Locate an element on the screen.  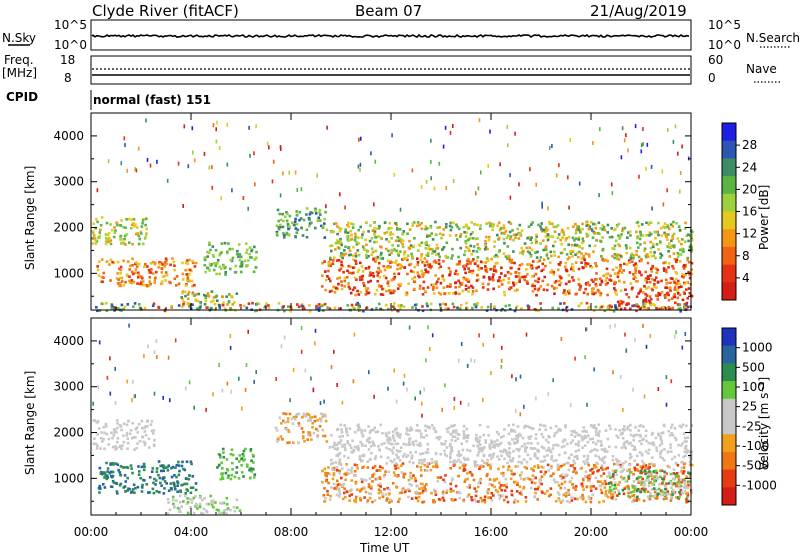
y-tick-label: 3000 is located at coordinates (68, 387).